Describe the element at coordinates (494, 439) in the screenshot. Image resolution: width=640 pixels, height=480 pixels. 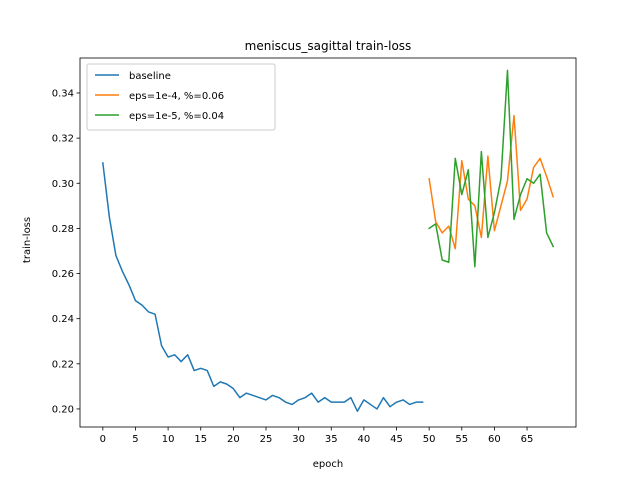
I see `x-tick-label: 60` at that location.